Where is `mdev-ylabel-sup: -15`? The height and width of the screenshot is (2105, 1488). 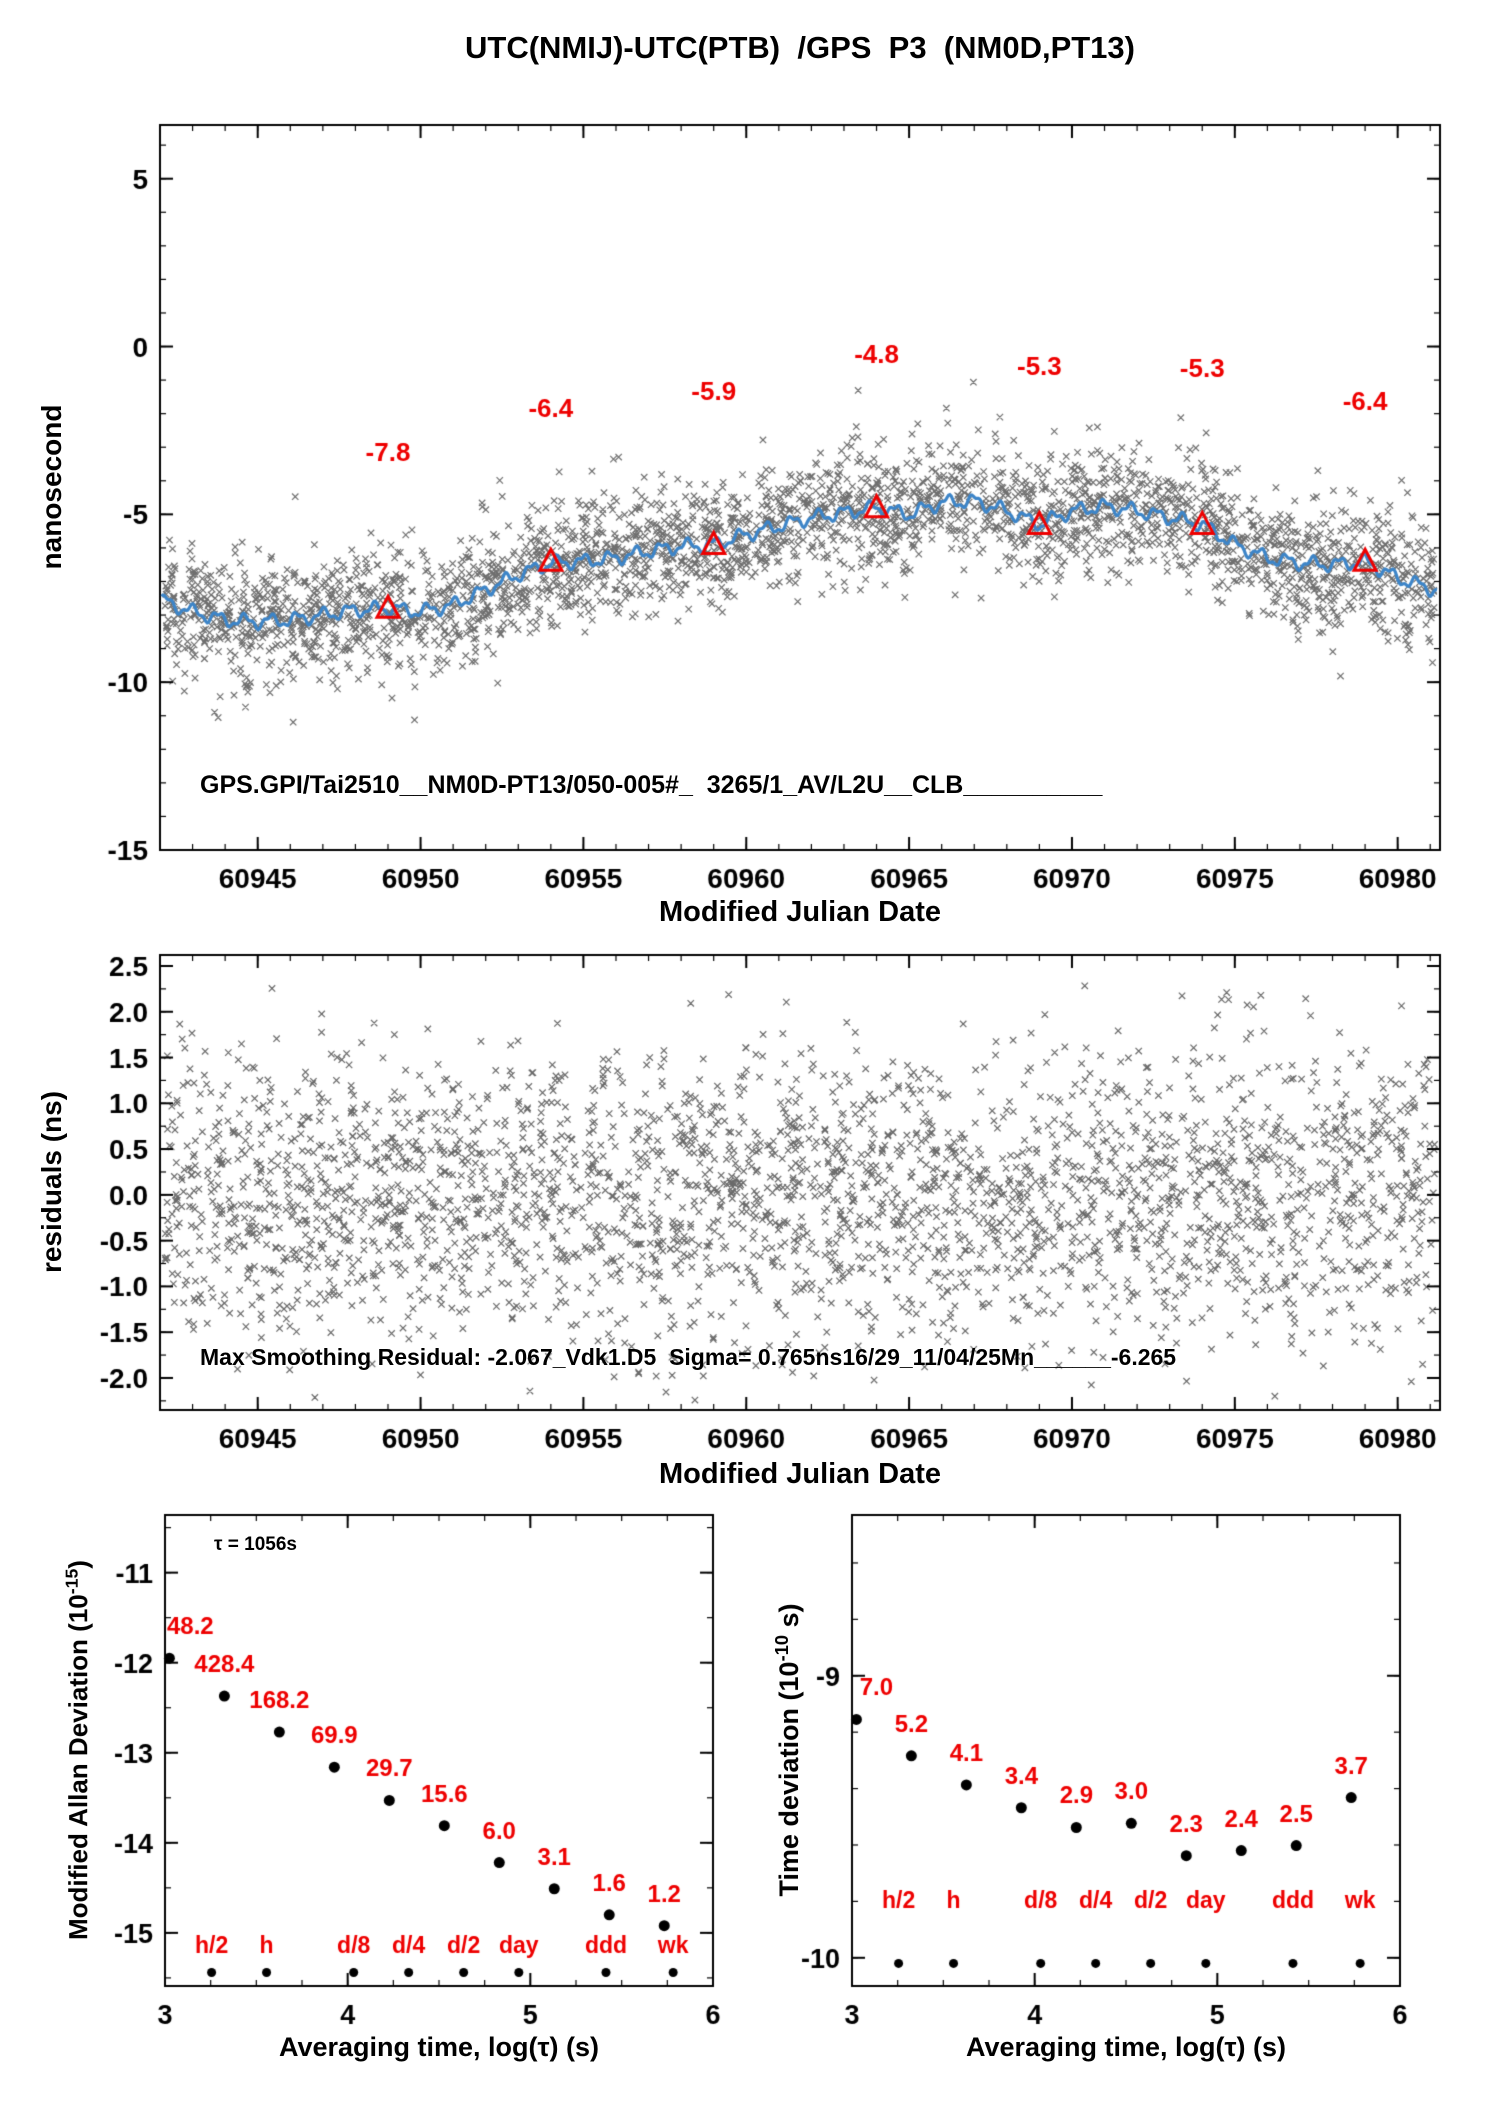
mdev-ylabel-sup: -15 is located at coordinates (71, 1581).